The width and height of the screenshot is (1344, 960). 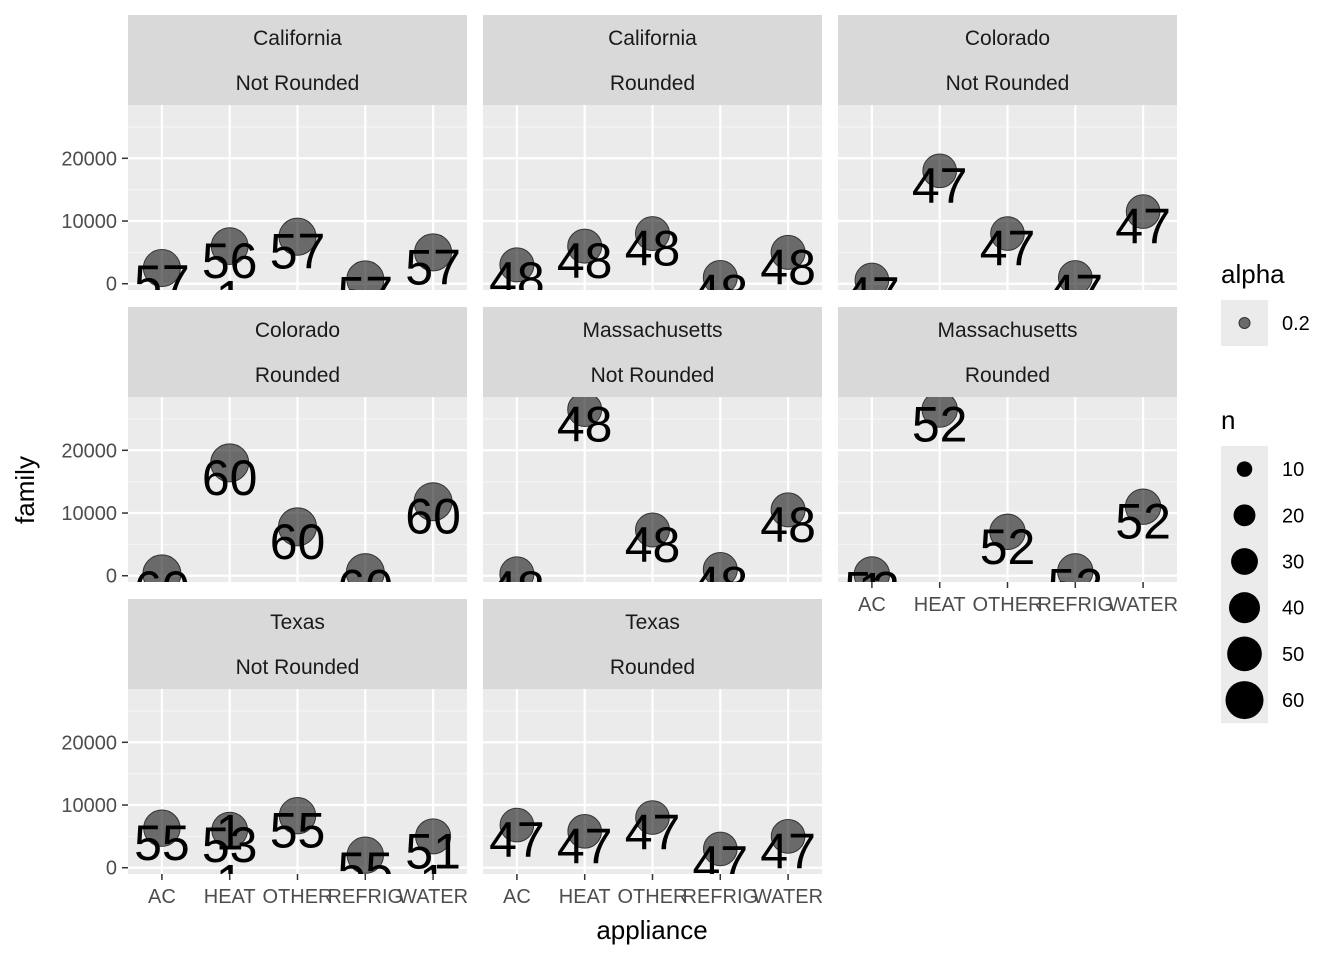 I want to click on x-axis-title: appliance, so click(x=651, y=930).